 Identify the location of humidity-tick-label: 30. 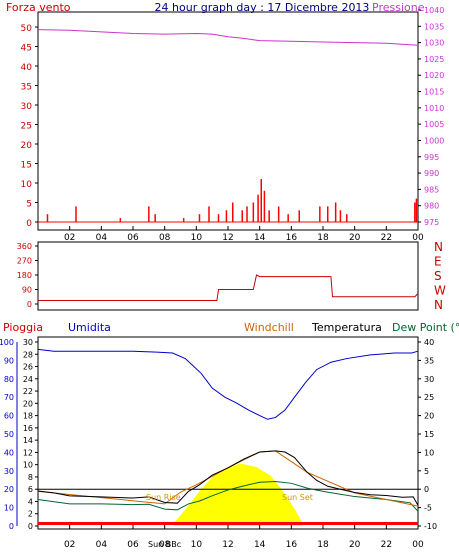
(9, 471).